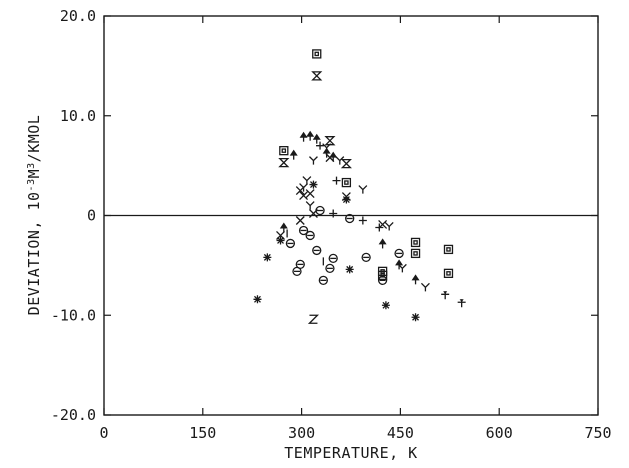 The width and height of the screenshot is (629, 468). I want to click on x-axis-label: TEMPERATURE, K, so click(350, 453).